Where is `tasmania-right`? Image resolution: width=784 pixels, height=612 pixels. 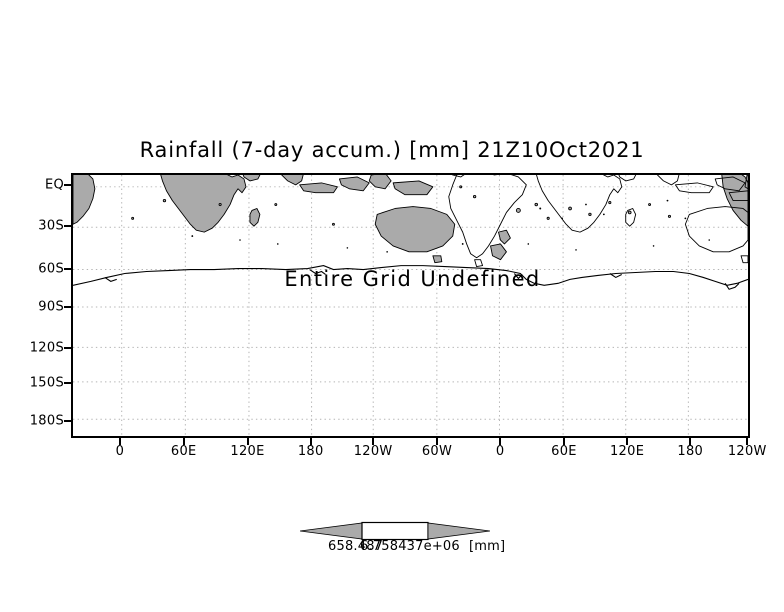 tasmania-right is located at coordinates (744, 259).